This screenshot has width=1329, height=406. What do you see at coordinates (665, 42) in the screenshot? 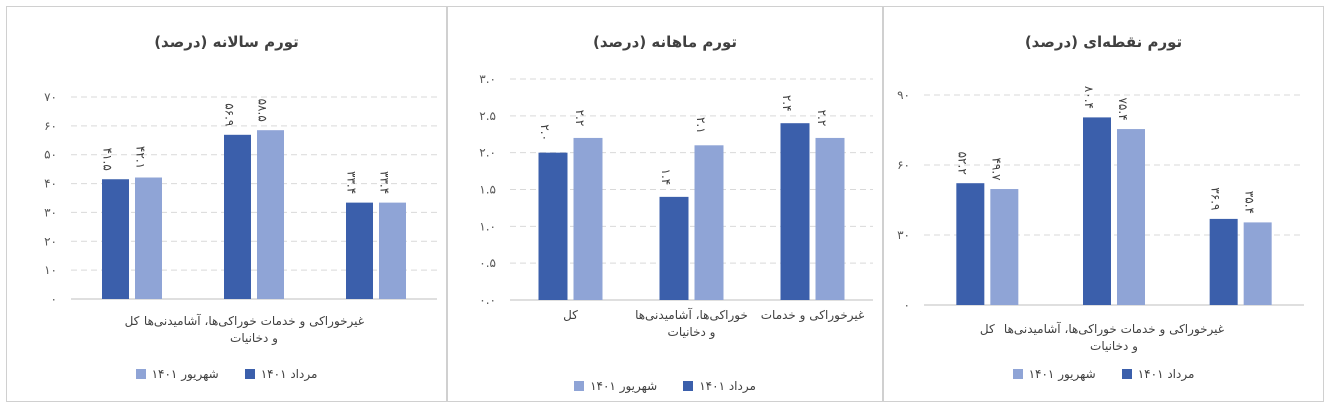
I see `chart-title-monthly: تورم ماهانه (درصد)` at bounding box center [665, 42].